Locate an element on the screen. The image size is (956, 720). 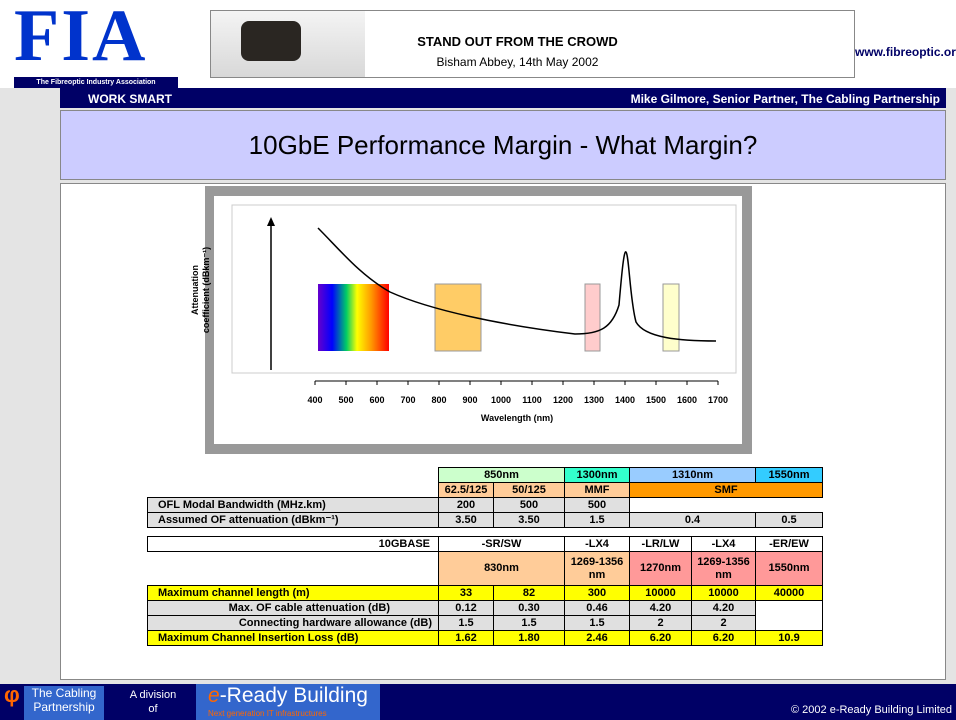
cell: 1.62 is located at coordinates (466, 638).